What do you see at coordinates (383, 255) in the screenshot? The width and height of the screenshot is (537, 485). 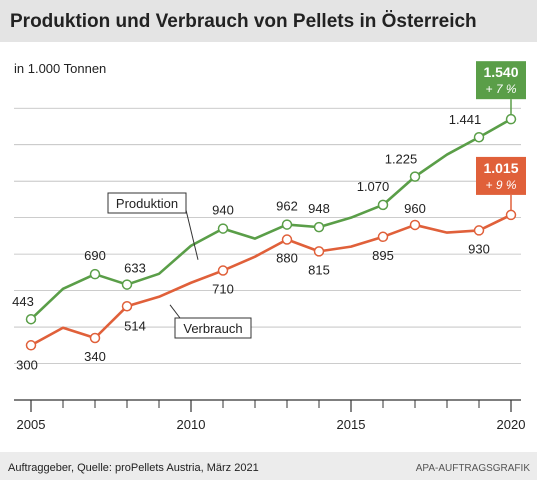 I see `value-label: 895` at bounding box center [383, 255].